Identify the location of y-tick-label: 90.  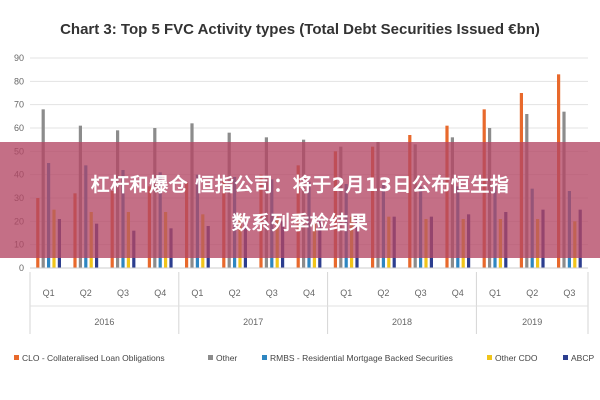
(19, 58).